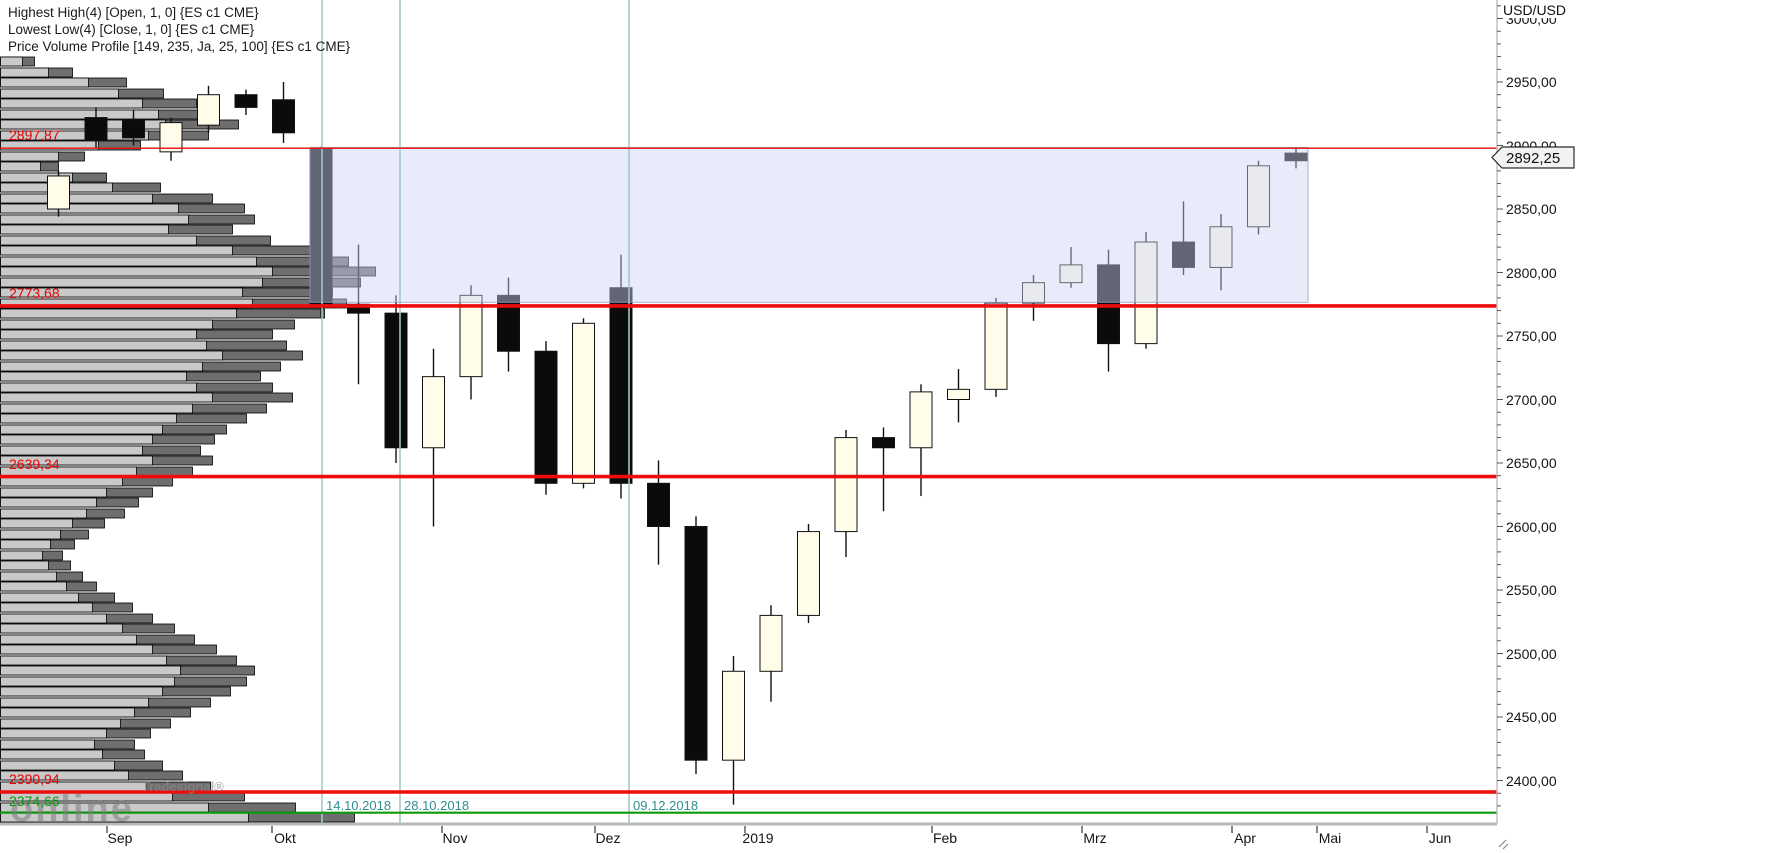  Describe the element at coordinates (131, 29) in the screenshot. I see `legend-lowest-low: Lowest Low(4) [Close, 1, 0] {ES c1 CME}` at that location.